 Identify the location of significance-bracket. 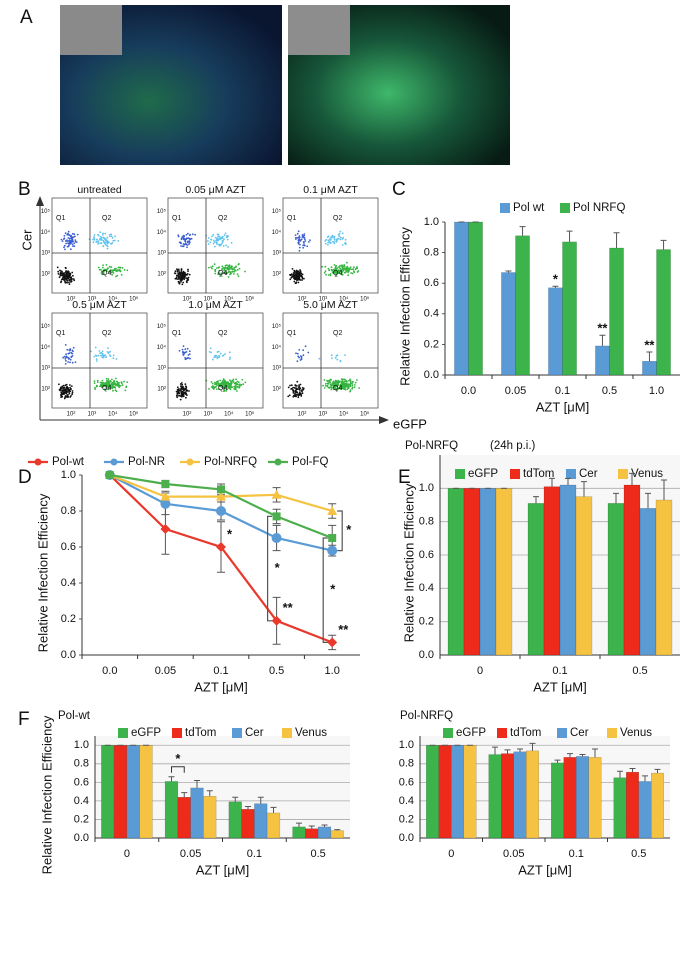
(325, 590).